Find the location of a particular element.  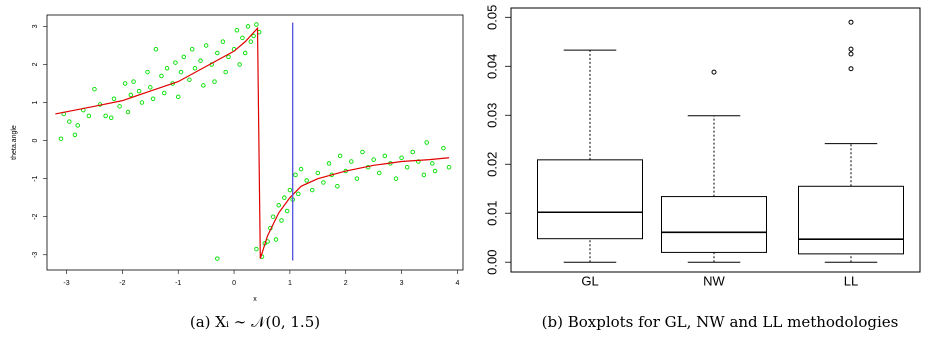

x-tick-label: GL is located at coordinates (589, 280).